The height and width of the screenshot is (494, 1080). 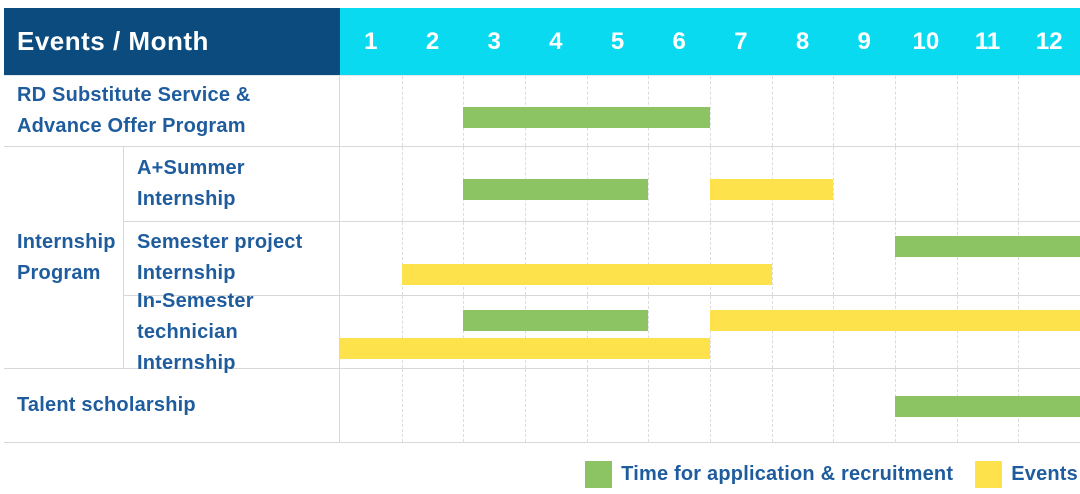 What do you see at coordinates (926, 41) in the screenshot?
I see `month-header-10: 10` at bounding box center [926, 41].